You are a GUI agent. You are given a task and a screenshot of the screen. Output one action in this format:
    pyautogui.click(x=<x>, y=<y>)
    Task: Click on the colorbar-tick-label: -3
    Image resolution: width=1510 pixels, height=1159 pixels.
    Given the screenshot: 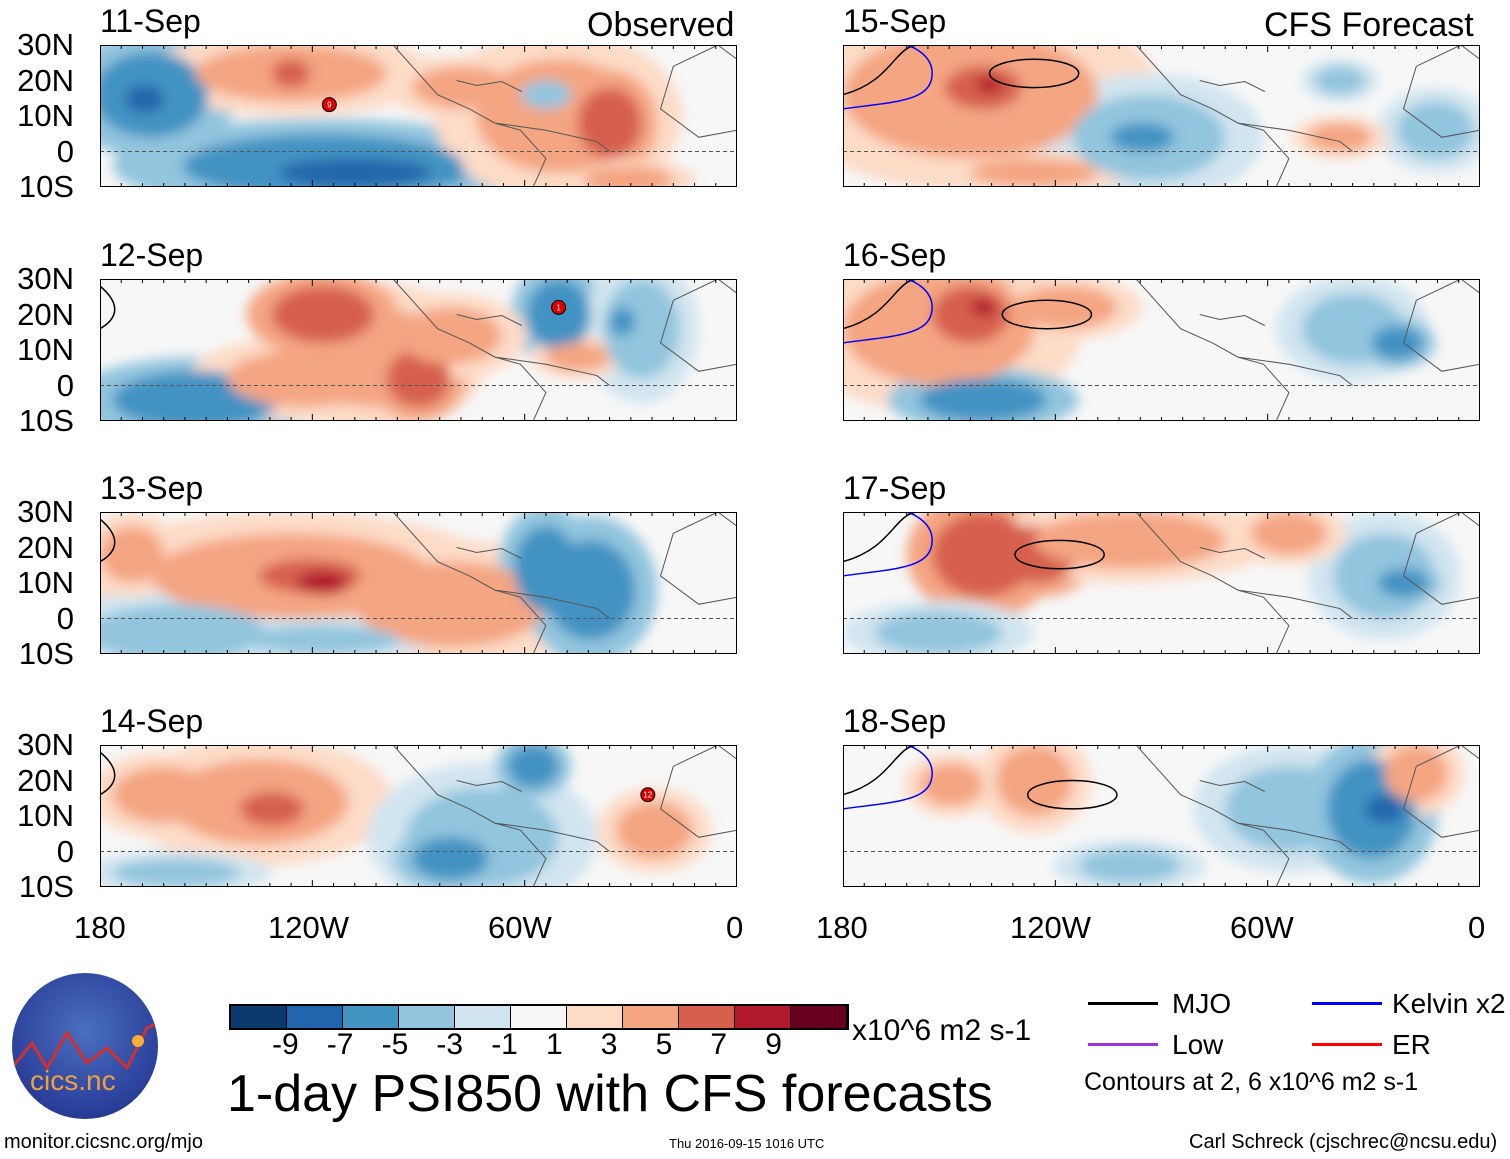 What is the action you would take?
    pyautogui.click(x=450, y=1044)
    